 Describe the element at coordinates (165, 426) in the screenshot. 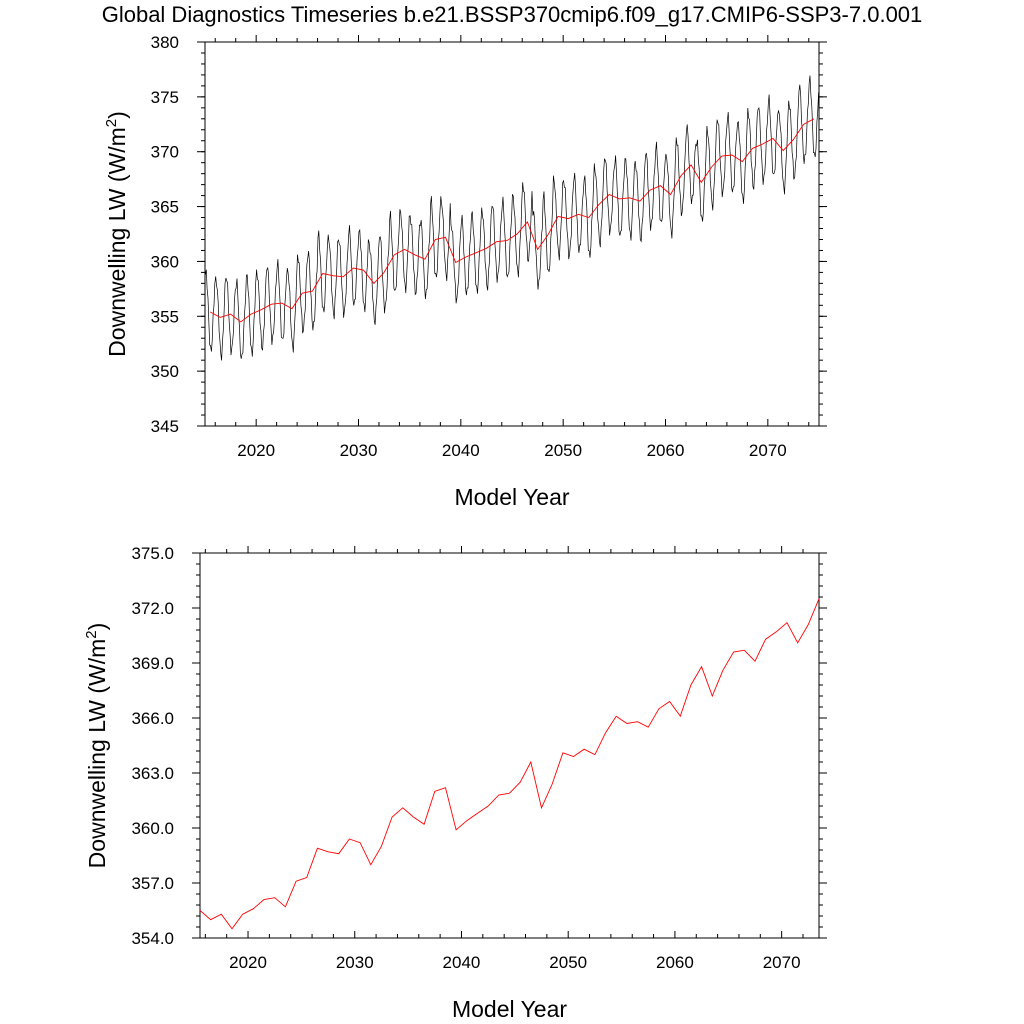

I see `y-tick-label: 345` at that location.